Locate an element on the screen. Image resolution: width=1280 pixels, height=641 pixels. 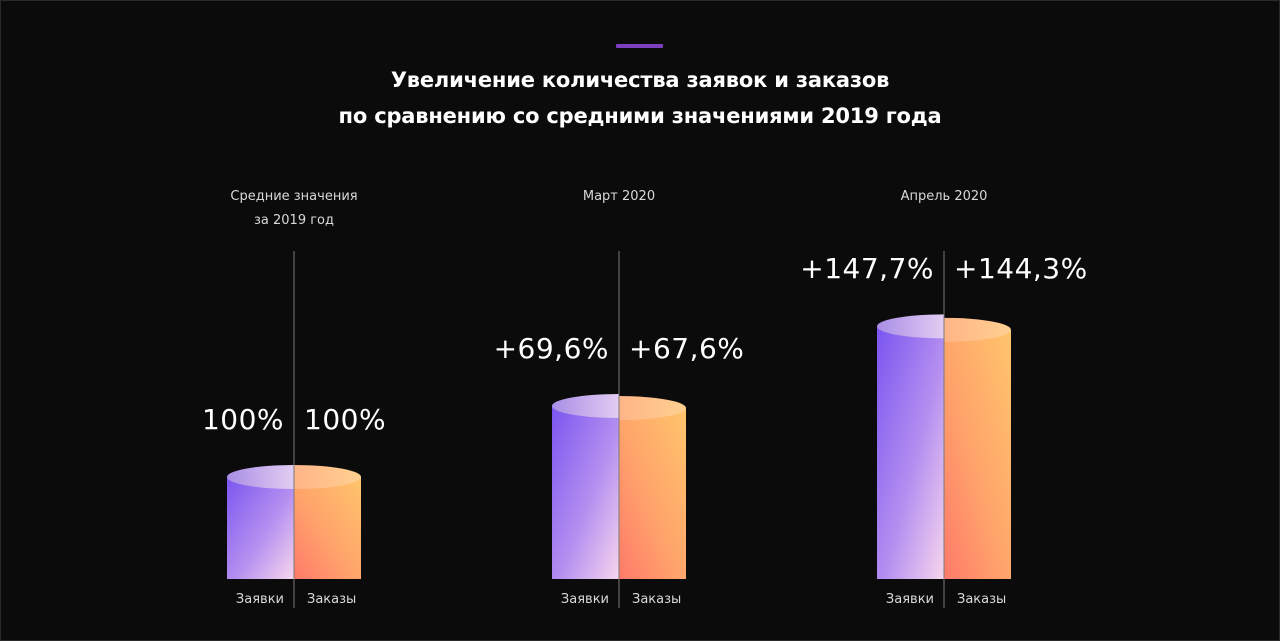
group-label-3: Апрель 2020 is located at coordinates (944, 197).